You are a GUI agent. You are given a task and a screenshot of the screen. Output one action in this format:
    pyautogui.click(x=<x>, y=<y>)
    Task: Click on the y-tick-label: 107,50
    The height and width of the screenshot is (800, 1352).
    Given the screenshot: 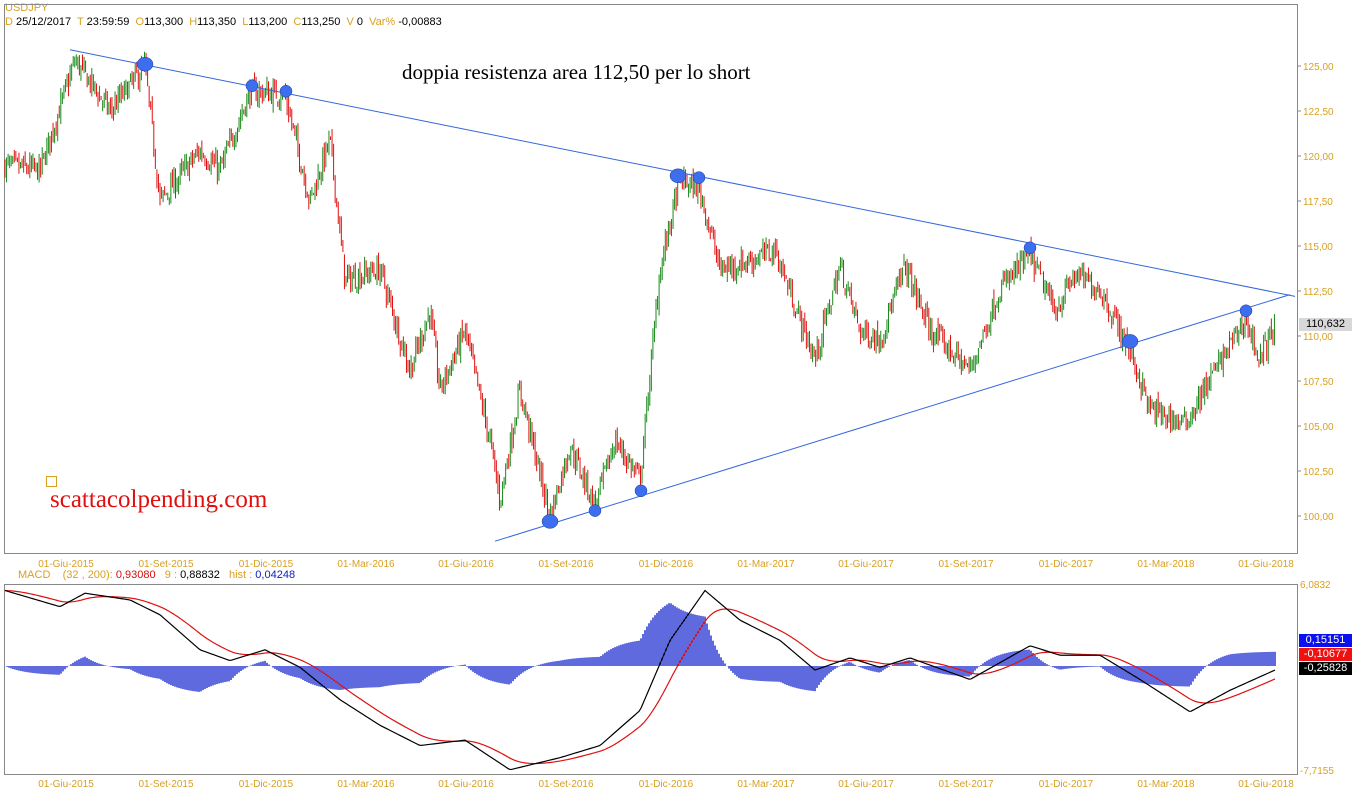 What is the action you would take?
    pyautogui.click(x=1318, y=382)
    